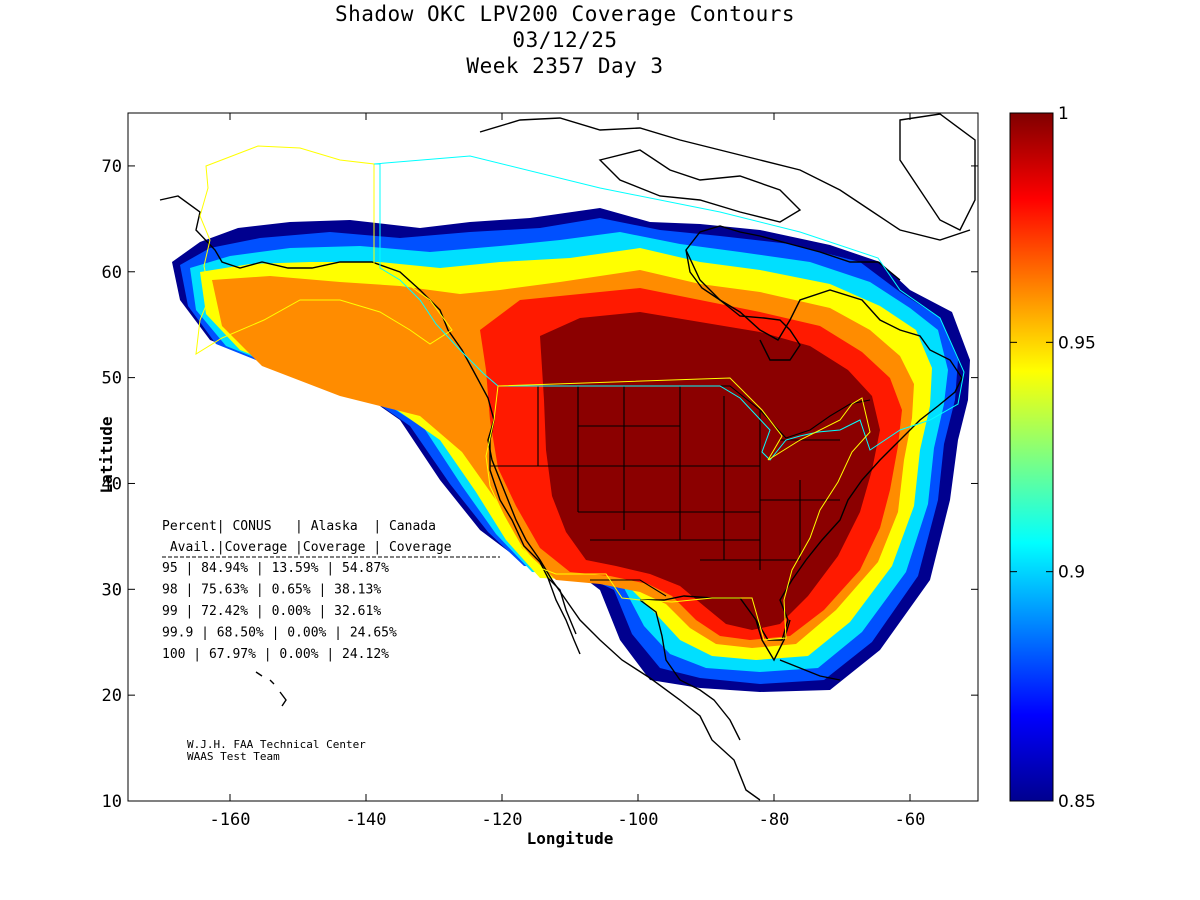 The height and width of the screenshot is (900, 1200). What do you see at coordinates (665, 491) in the screenshot?
I see `state-grid-lines` at bounding box center [665, 491].